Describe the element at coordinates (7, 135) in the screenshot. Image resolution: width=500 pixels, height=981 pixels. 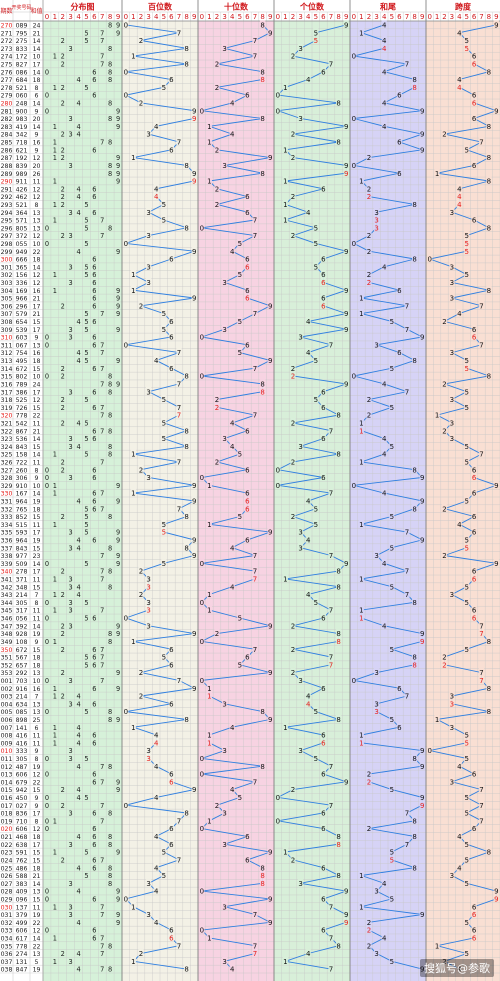
I see `row-period: 284` at that location.